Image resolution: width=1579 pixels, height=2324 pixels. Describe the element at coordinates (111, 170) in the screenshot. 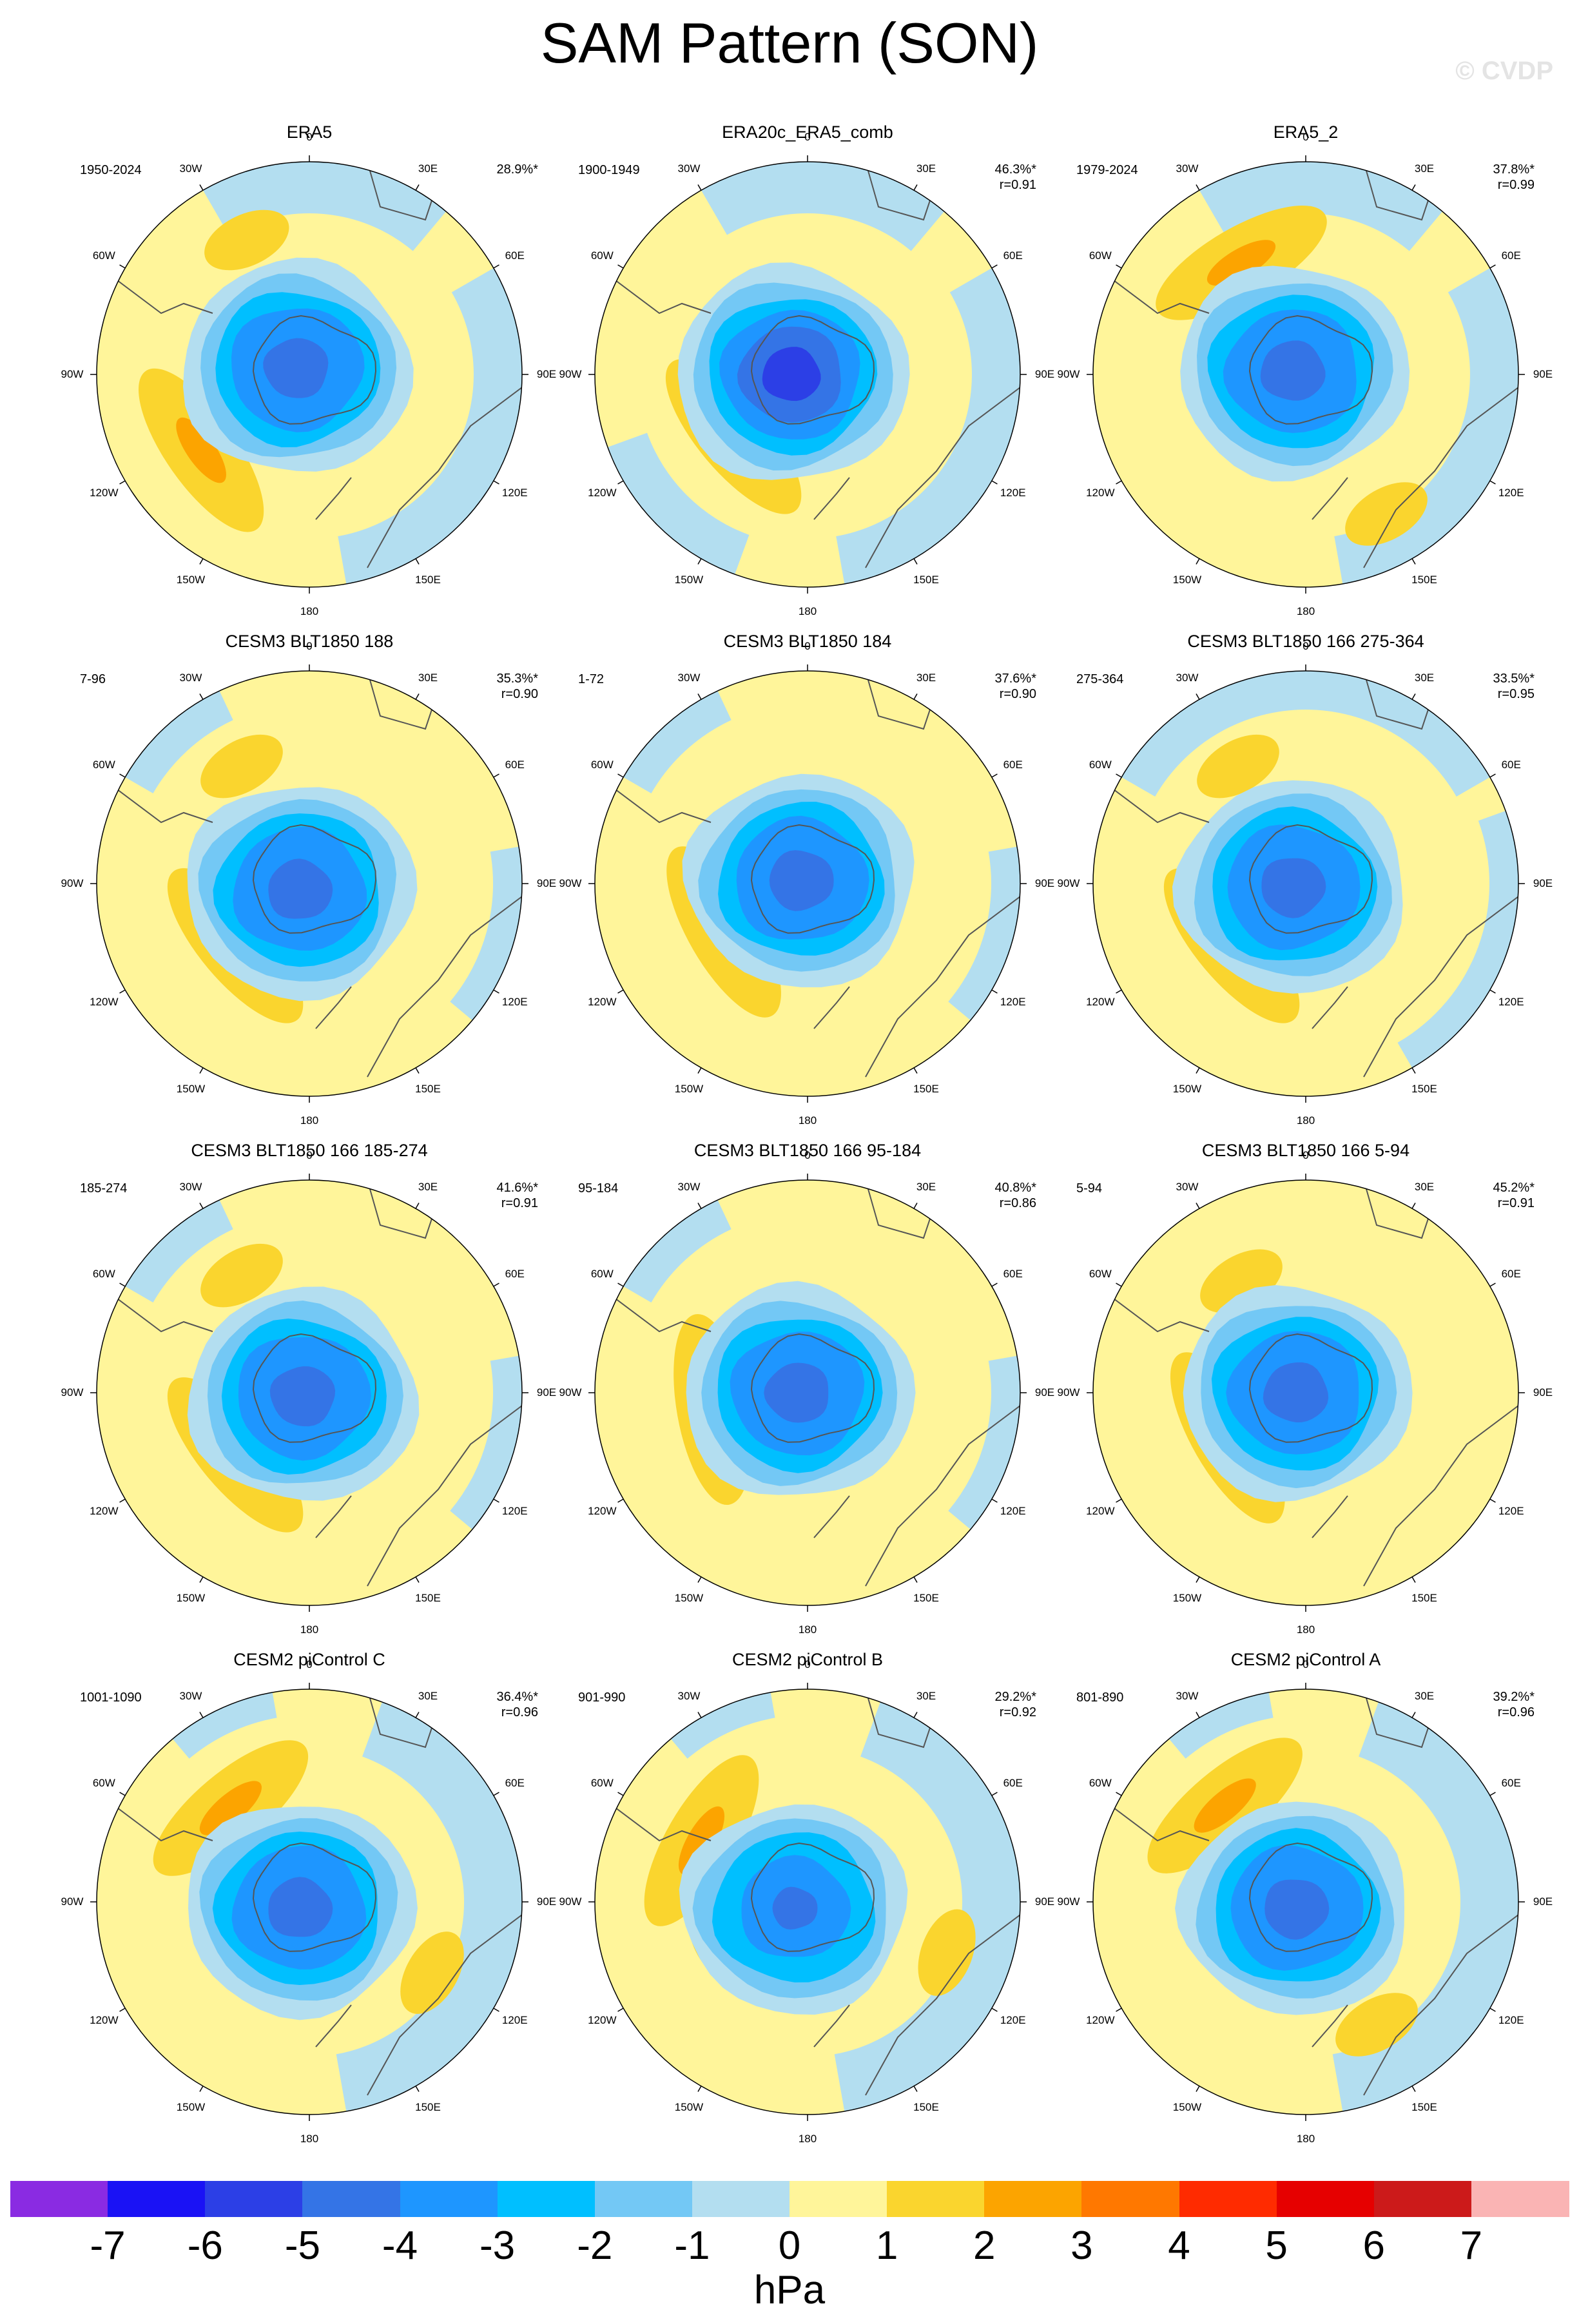

I see `panel-years: 1950-2024` at that location.